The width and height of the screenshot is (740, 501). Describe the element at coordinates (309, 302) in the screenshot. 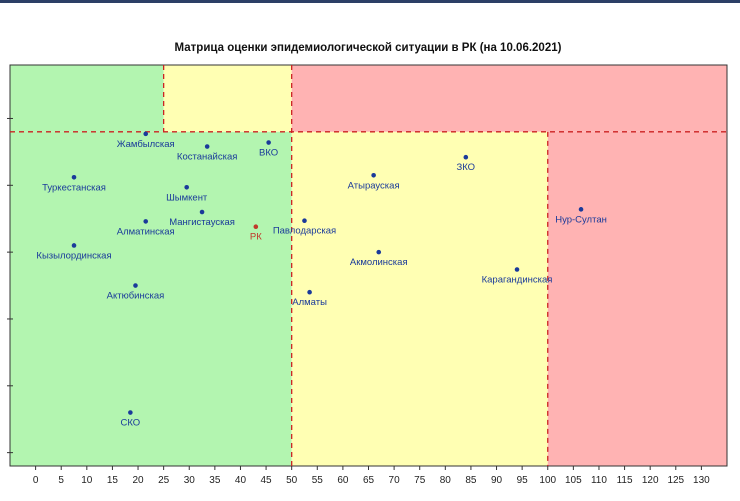

I see `data-point-label: Алматы` at that location.